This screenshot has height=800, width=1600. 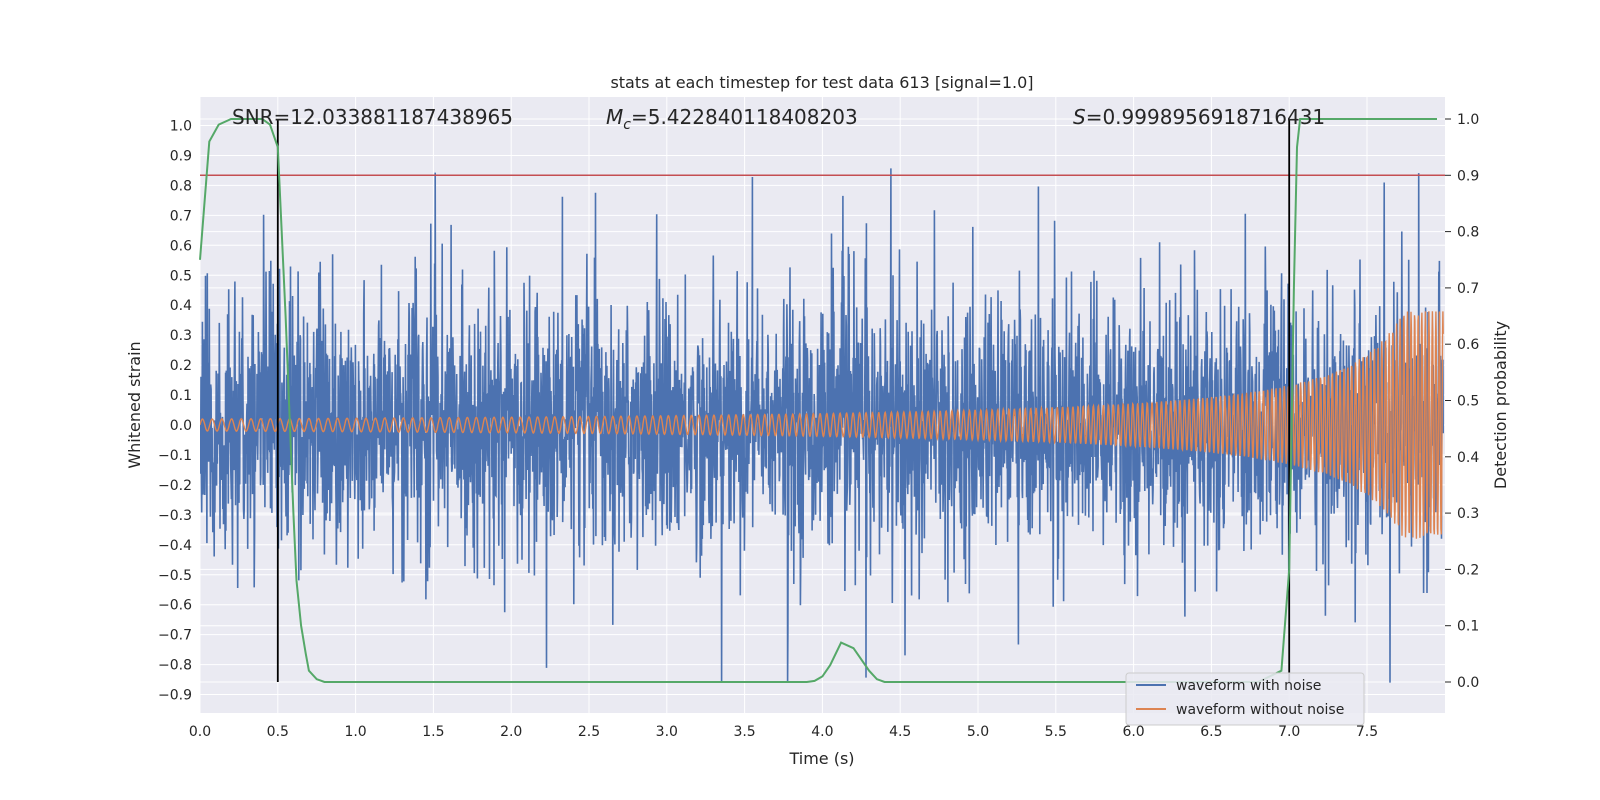 I want to click on y-tick-label: 0.0, so click(x=181, y=426).